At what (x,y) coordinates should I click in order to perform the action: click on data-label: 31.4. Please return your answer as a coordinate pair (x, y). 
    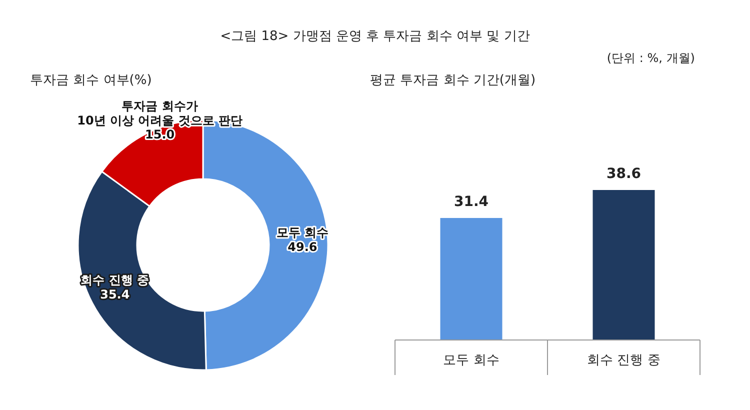
    Looking at the image, I should click on (471, 202).